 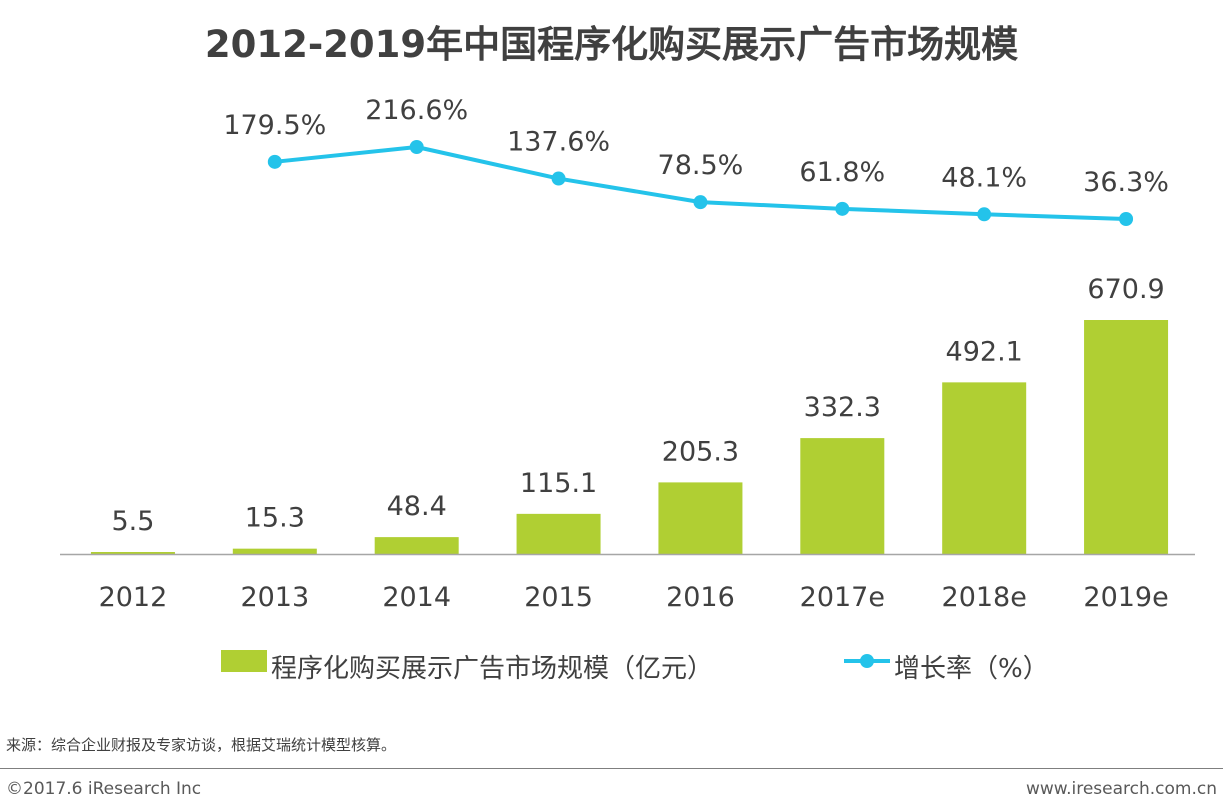 What do you see at coordinates (842, 172) in the screenshot?
I see `growth-label-2017e: 61.8%` at bounding box center [842, 172].